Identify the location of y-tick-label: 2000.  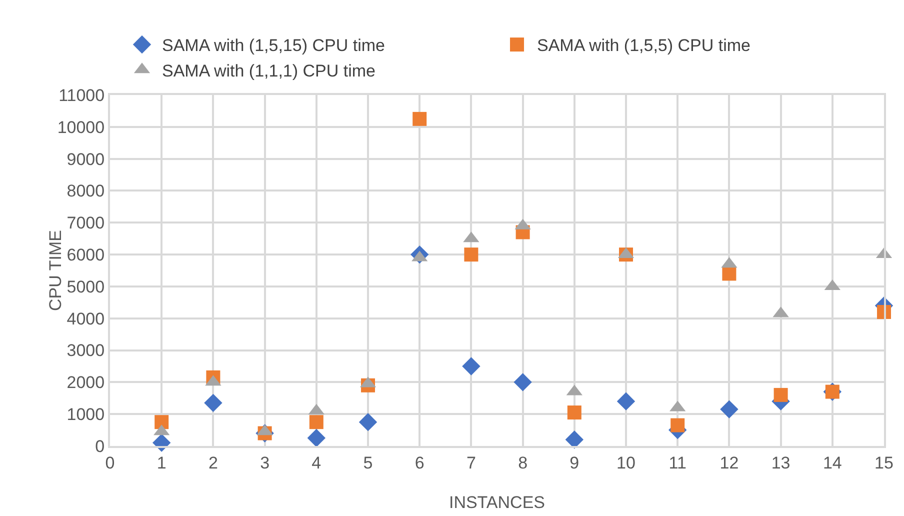
(85, 382).